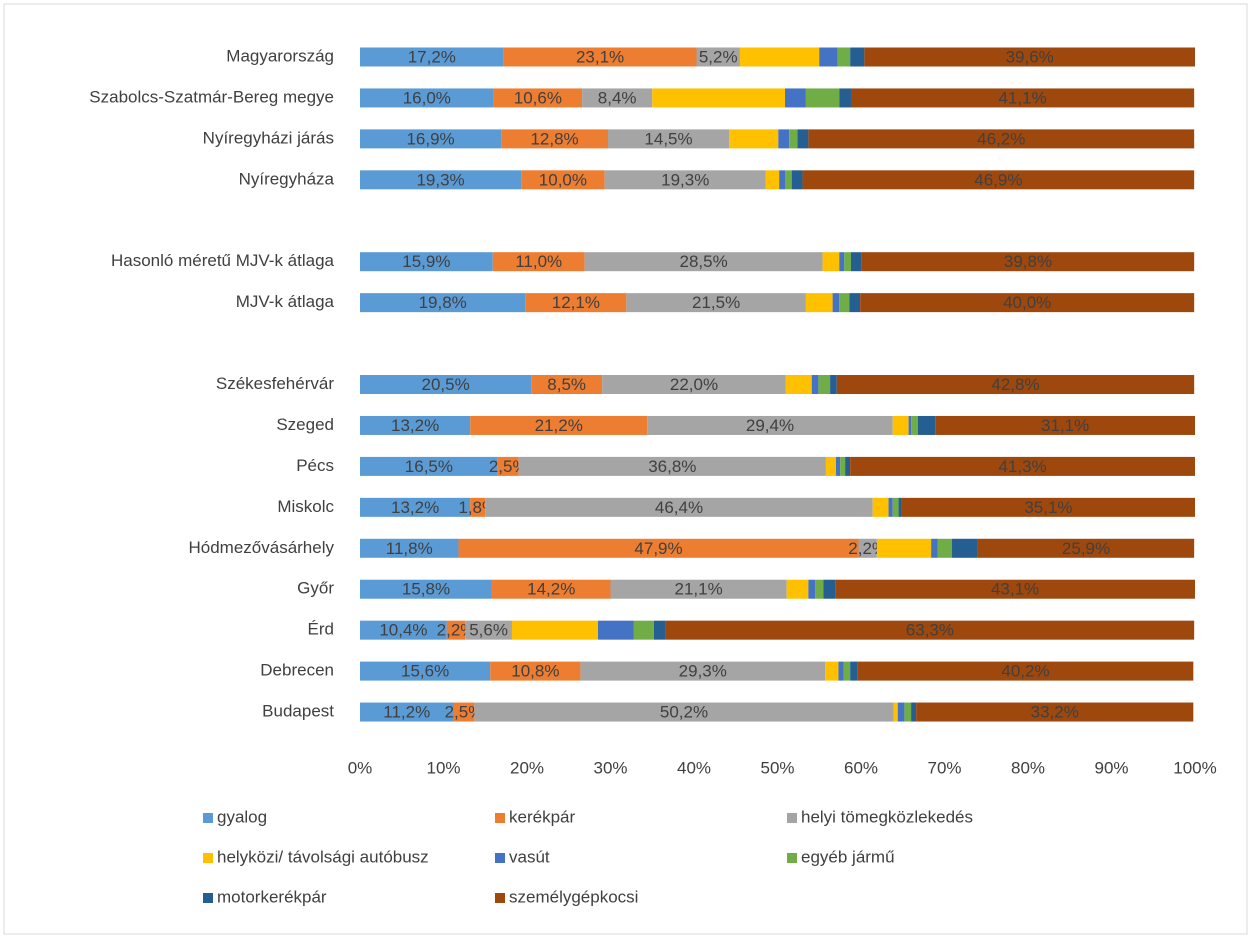 The width and height of the screenshot is (1251, 938). I want to click on data-label: 15,6%, so click(425, 671).